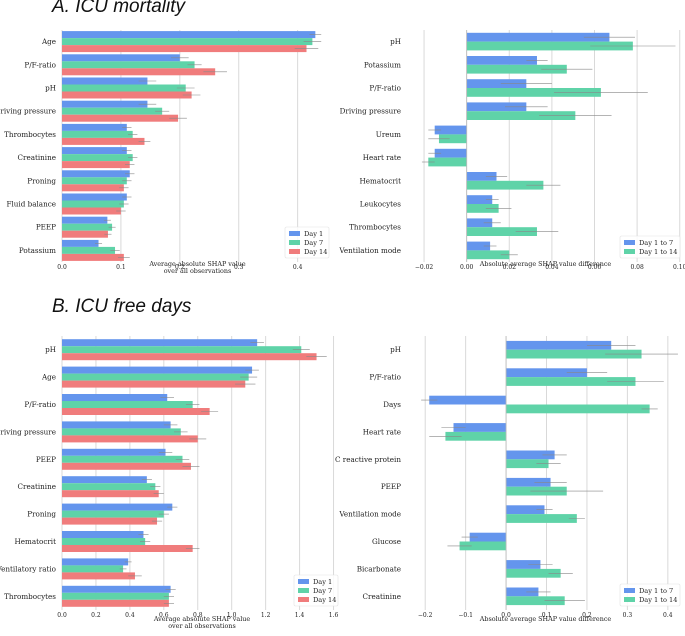 The height and width of the screenshot is (636, 685). I want to click on b-left-category-label: Hematocrit, so click(36, 541).